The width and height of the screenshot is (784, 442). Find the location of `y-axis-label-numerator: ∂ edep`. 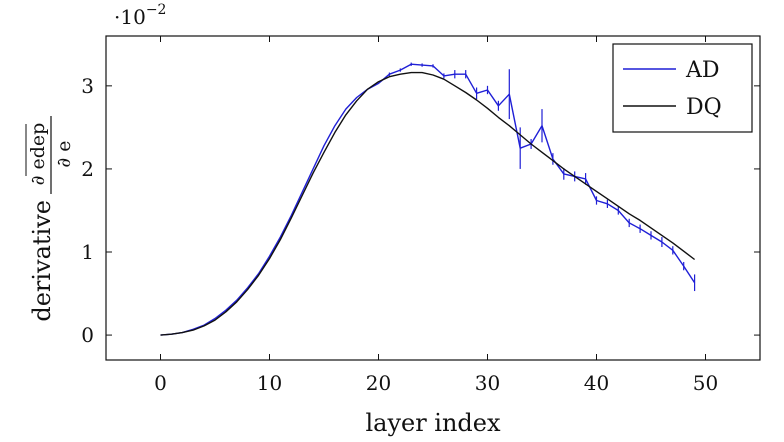

y-axis-label-numerator: ∂ edep is located at coordinates (38, 154).